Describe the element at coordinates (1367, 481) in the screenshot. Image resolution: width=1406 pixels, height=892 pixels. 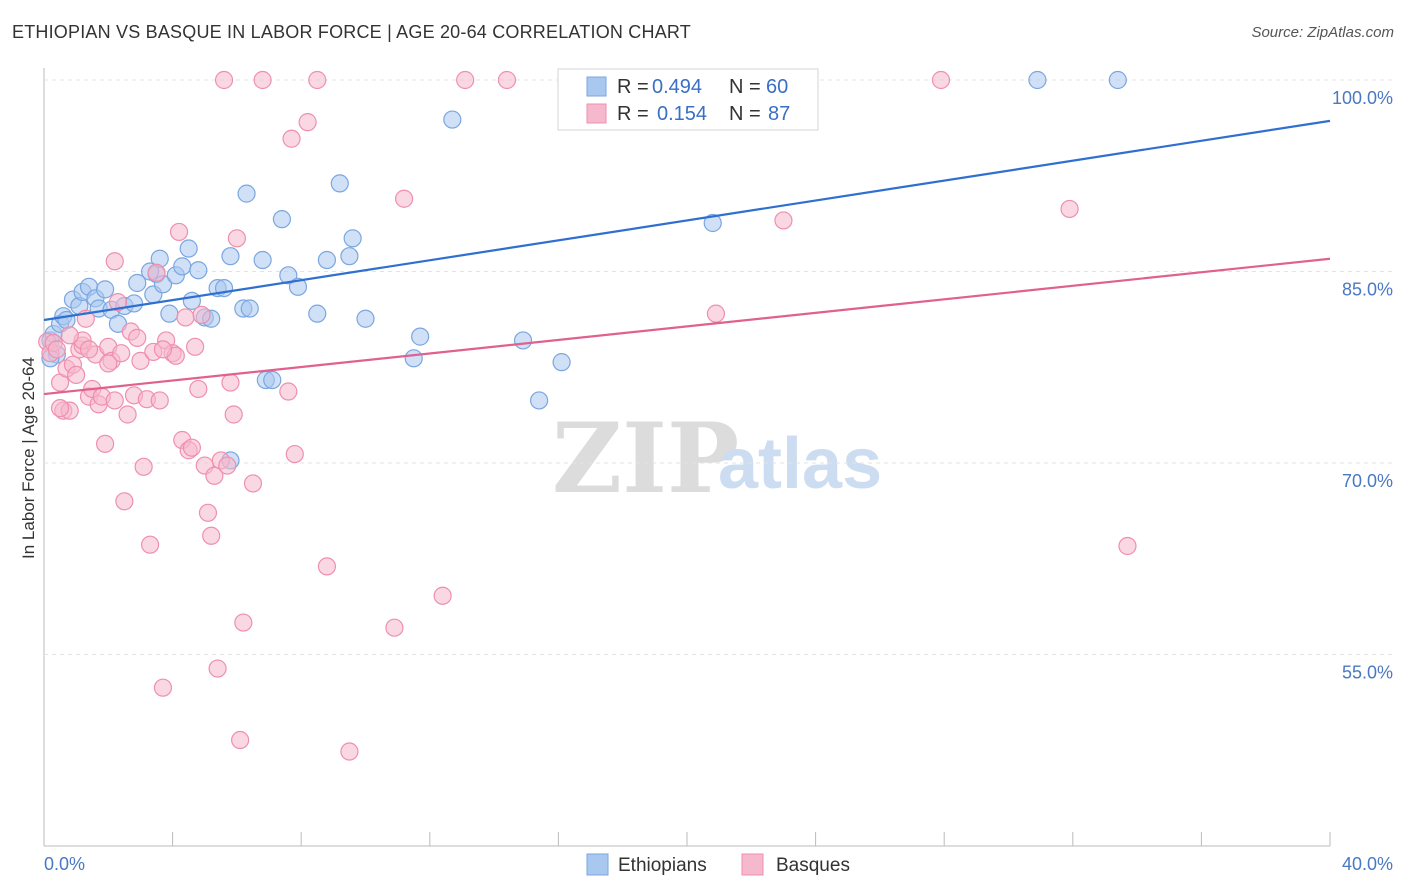
I see `y-tick-label: 70.0%` at that location.